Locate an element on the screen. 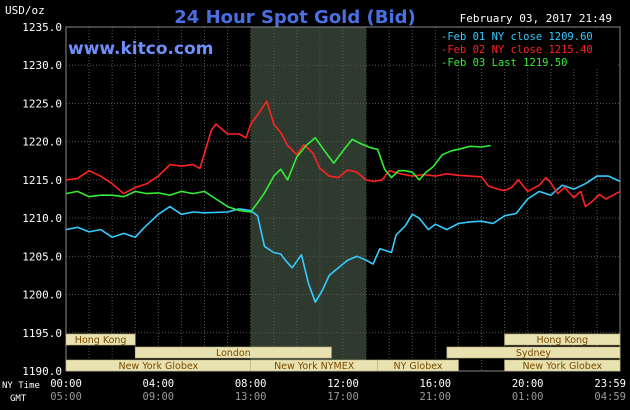  y-tick-label: 1220.0 is located at coordinates (42, 142).